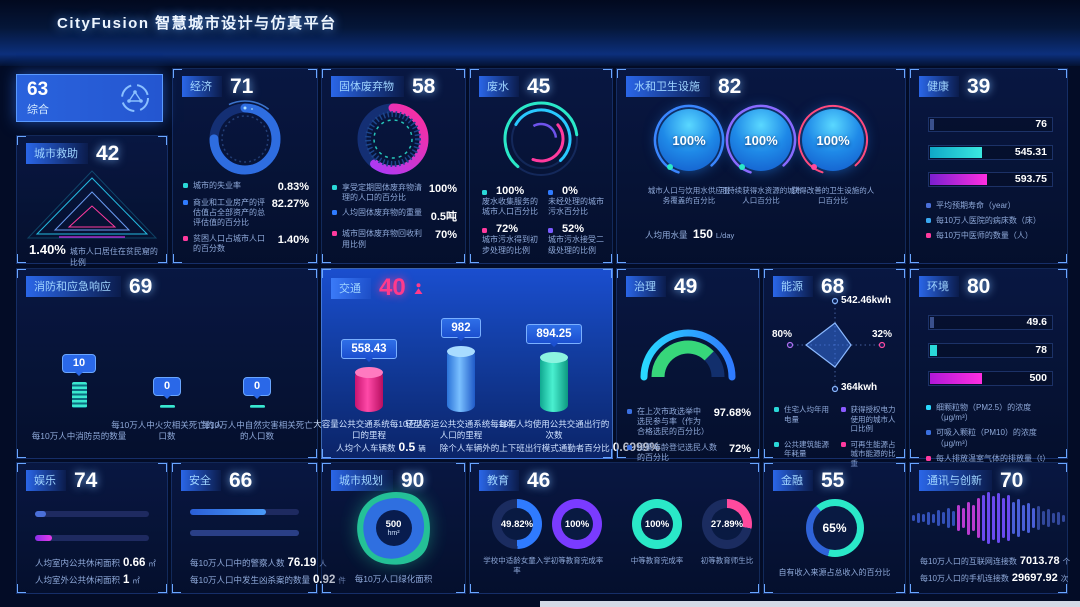 Image resolution: width=1080 pixels, height=607 pixels. Describe the element at coordinates (576, 207) in the screenshot. I see `legend-label: 未经处理的城市污水百分比` at that location.